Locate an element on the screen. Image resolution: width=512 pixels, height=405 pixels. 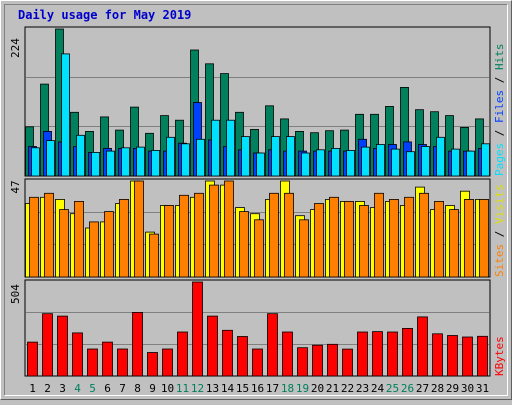
x-tick-label-day-22: 22 is located at coordinates (347, 388).